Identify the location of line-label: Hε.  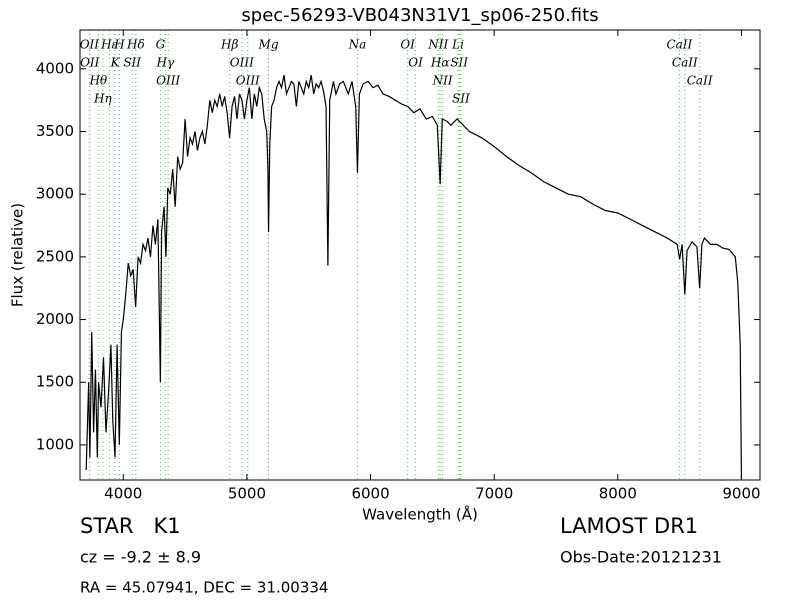
(109, 45).